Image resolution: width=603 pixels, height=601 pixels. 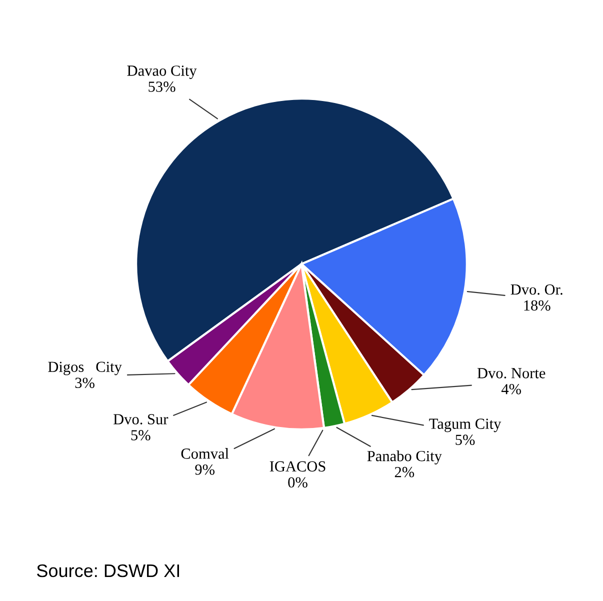 What do you see at coordinates (298, 466) in the screenshot?
I see `legend-label: IGACOS` at bounding box center [298, 466].